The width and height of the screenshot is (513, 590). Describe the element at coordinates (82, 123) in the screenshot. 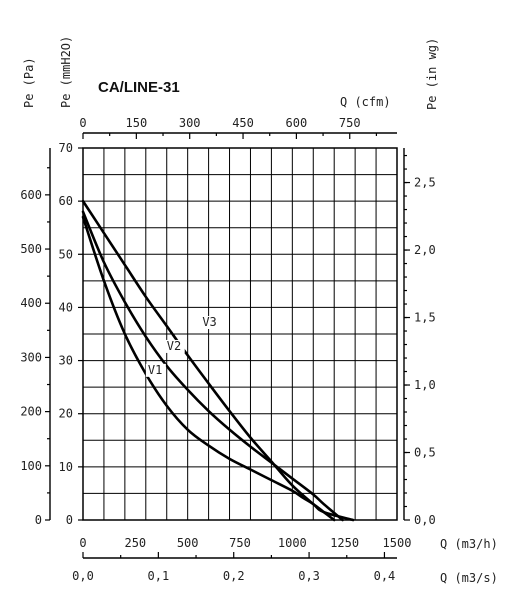

I see `cfm-tick-label: 0` at that location.